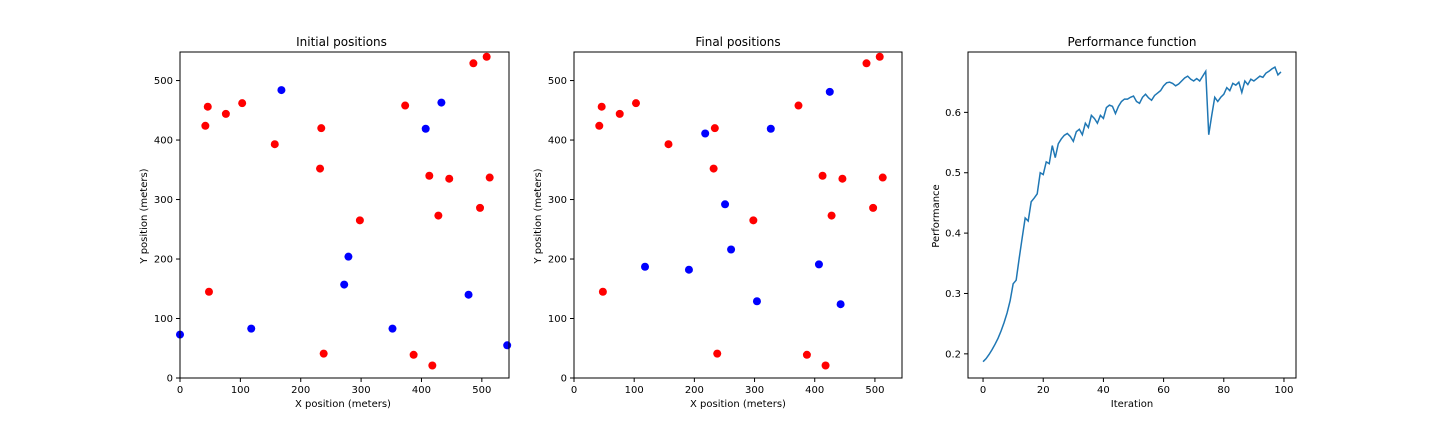 The image size is (1440, 436). Describe the element at coordinates (1163, 390) in the screenshot. I see `x-tick-label: 60` at that location.